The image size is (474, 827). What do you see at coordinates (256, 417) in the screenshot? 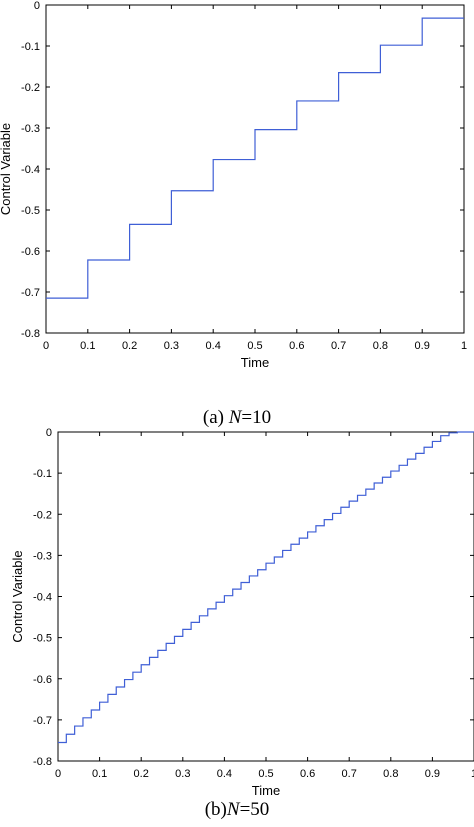
I see `caption-a-value: =10` at bounding box center [256, 417].